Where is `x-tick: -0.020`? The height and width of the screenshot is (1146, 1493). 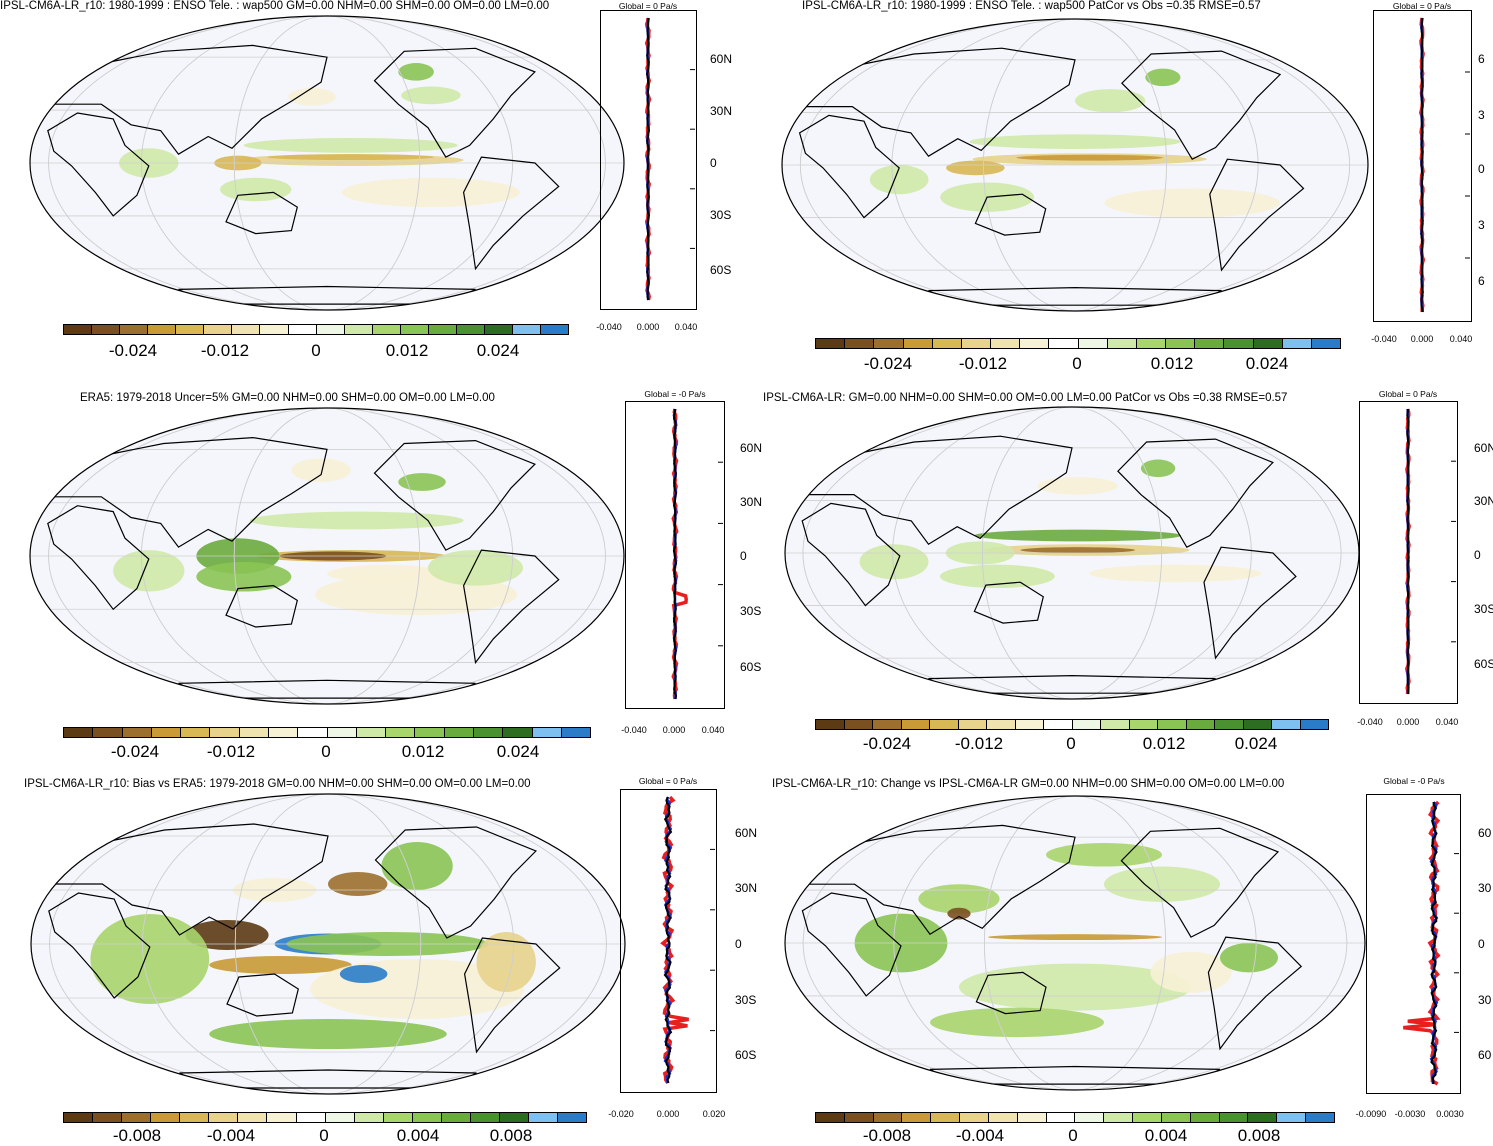 x-tick: -0.020 is located at coordinates (621, 1114).